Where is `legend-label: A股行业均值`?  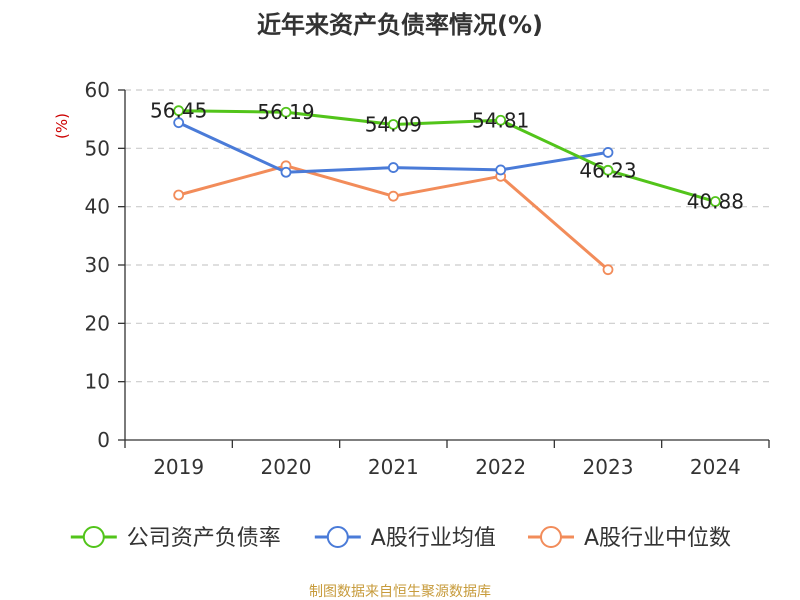
legend-label: A股行业均值 is located at coordinates (433, 538).